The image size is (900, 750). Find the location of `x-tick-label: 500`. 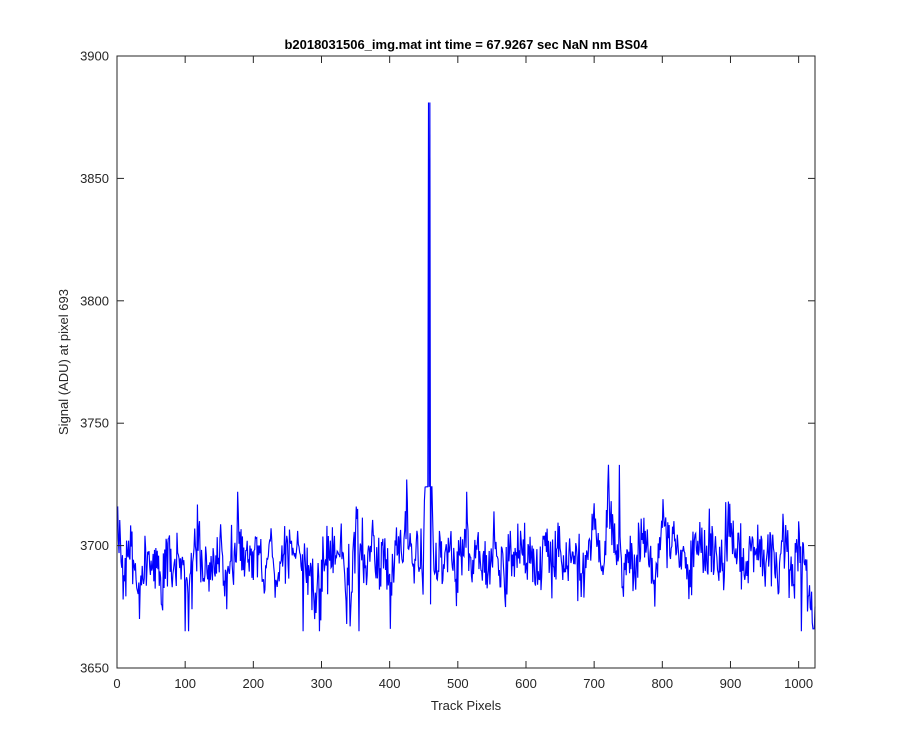

x-tick-label: 500 is located at coordinates (458, 683).